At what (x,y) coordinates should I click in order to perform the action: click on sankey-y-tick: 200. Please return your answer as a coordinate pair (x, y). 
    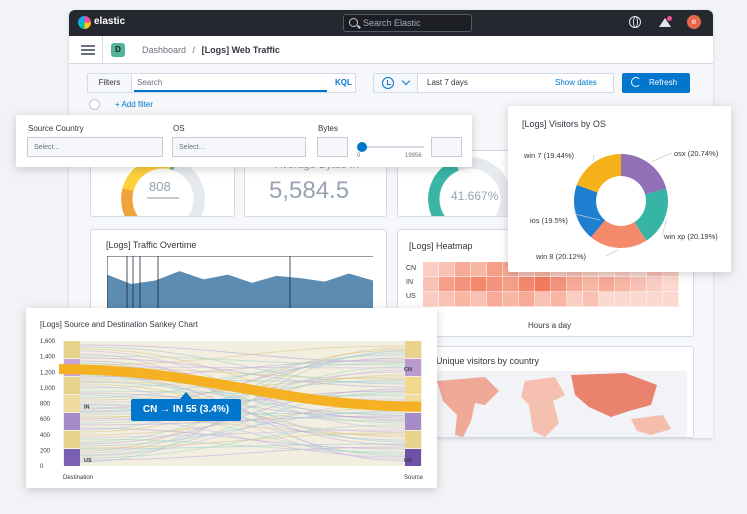
    Looking at the image, I should click on (45, 451).